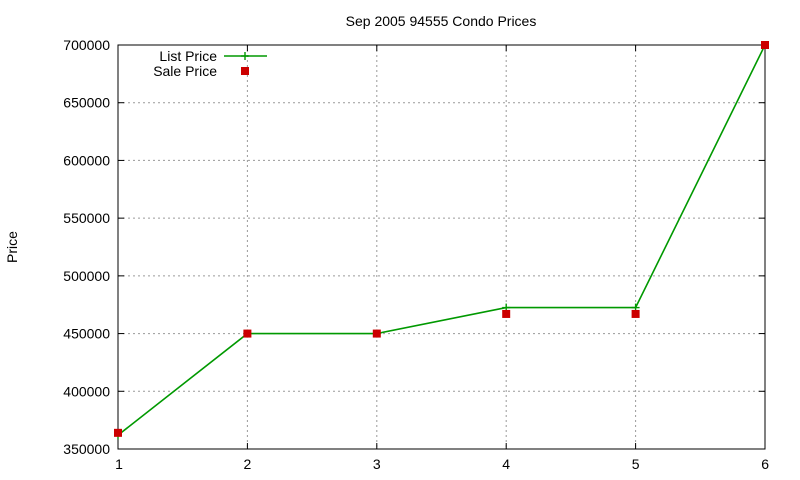 The image size is (800, 480). Describe the element at coordinates (506, 464) in the screenshot. I see `x-tick-label: 4` at that location.